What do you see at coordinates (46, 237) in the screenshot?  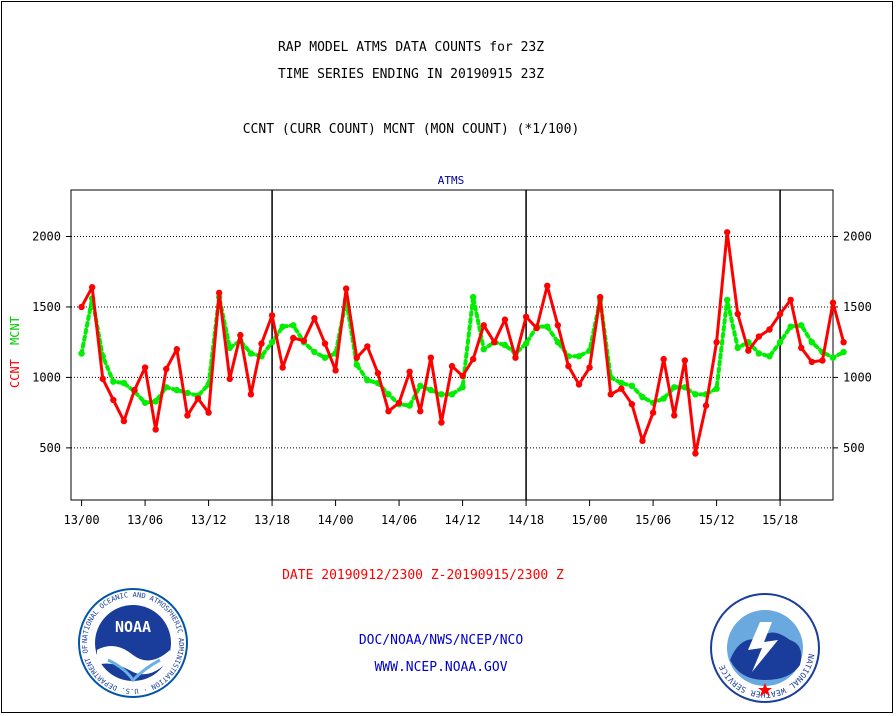 I see `ytick-label-left: 2000` at bounding box center [46, 237].